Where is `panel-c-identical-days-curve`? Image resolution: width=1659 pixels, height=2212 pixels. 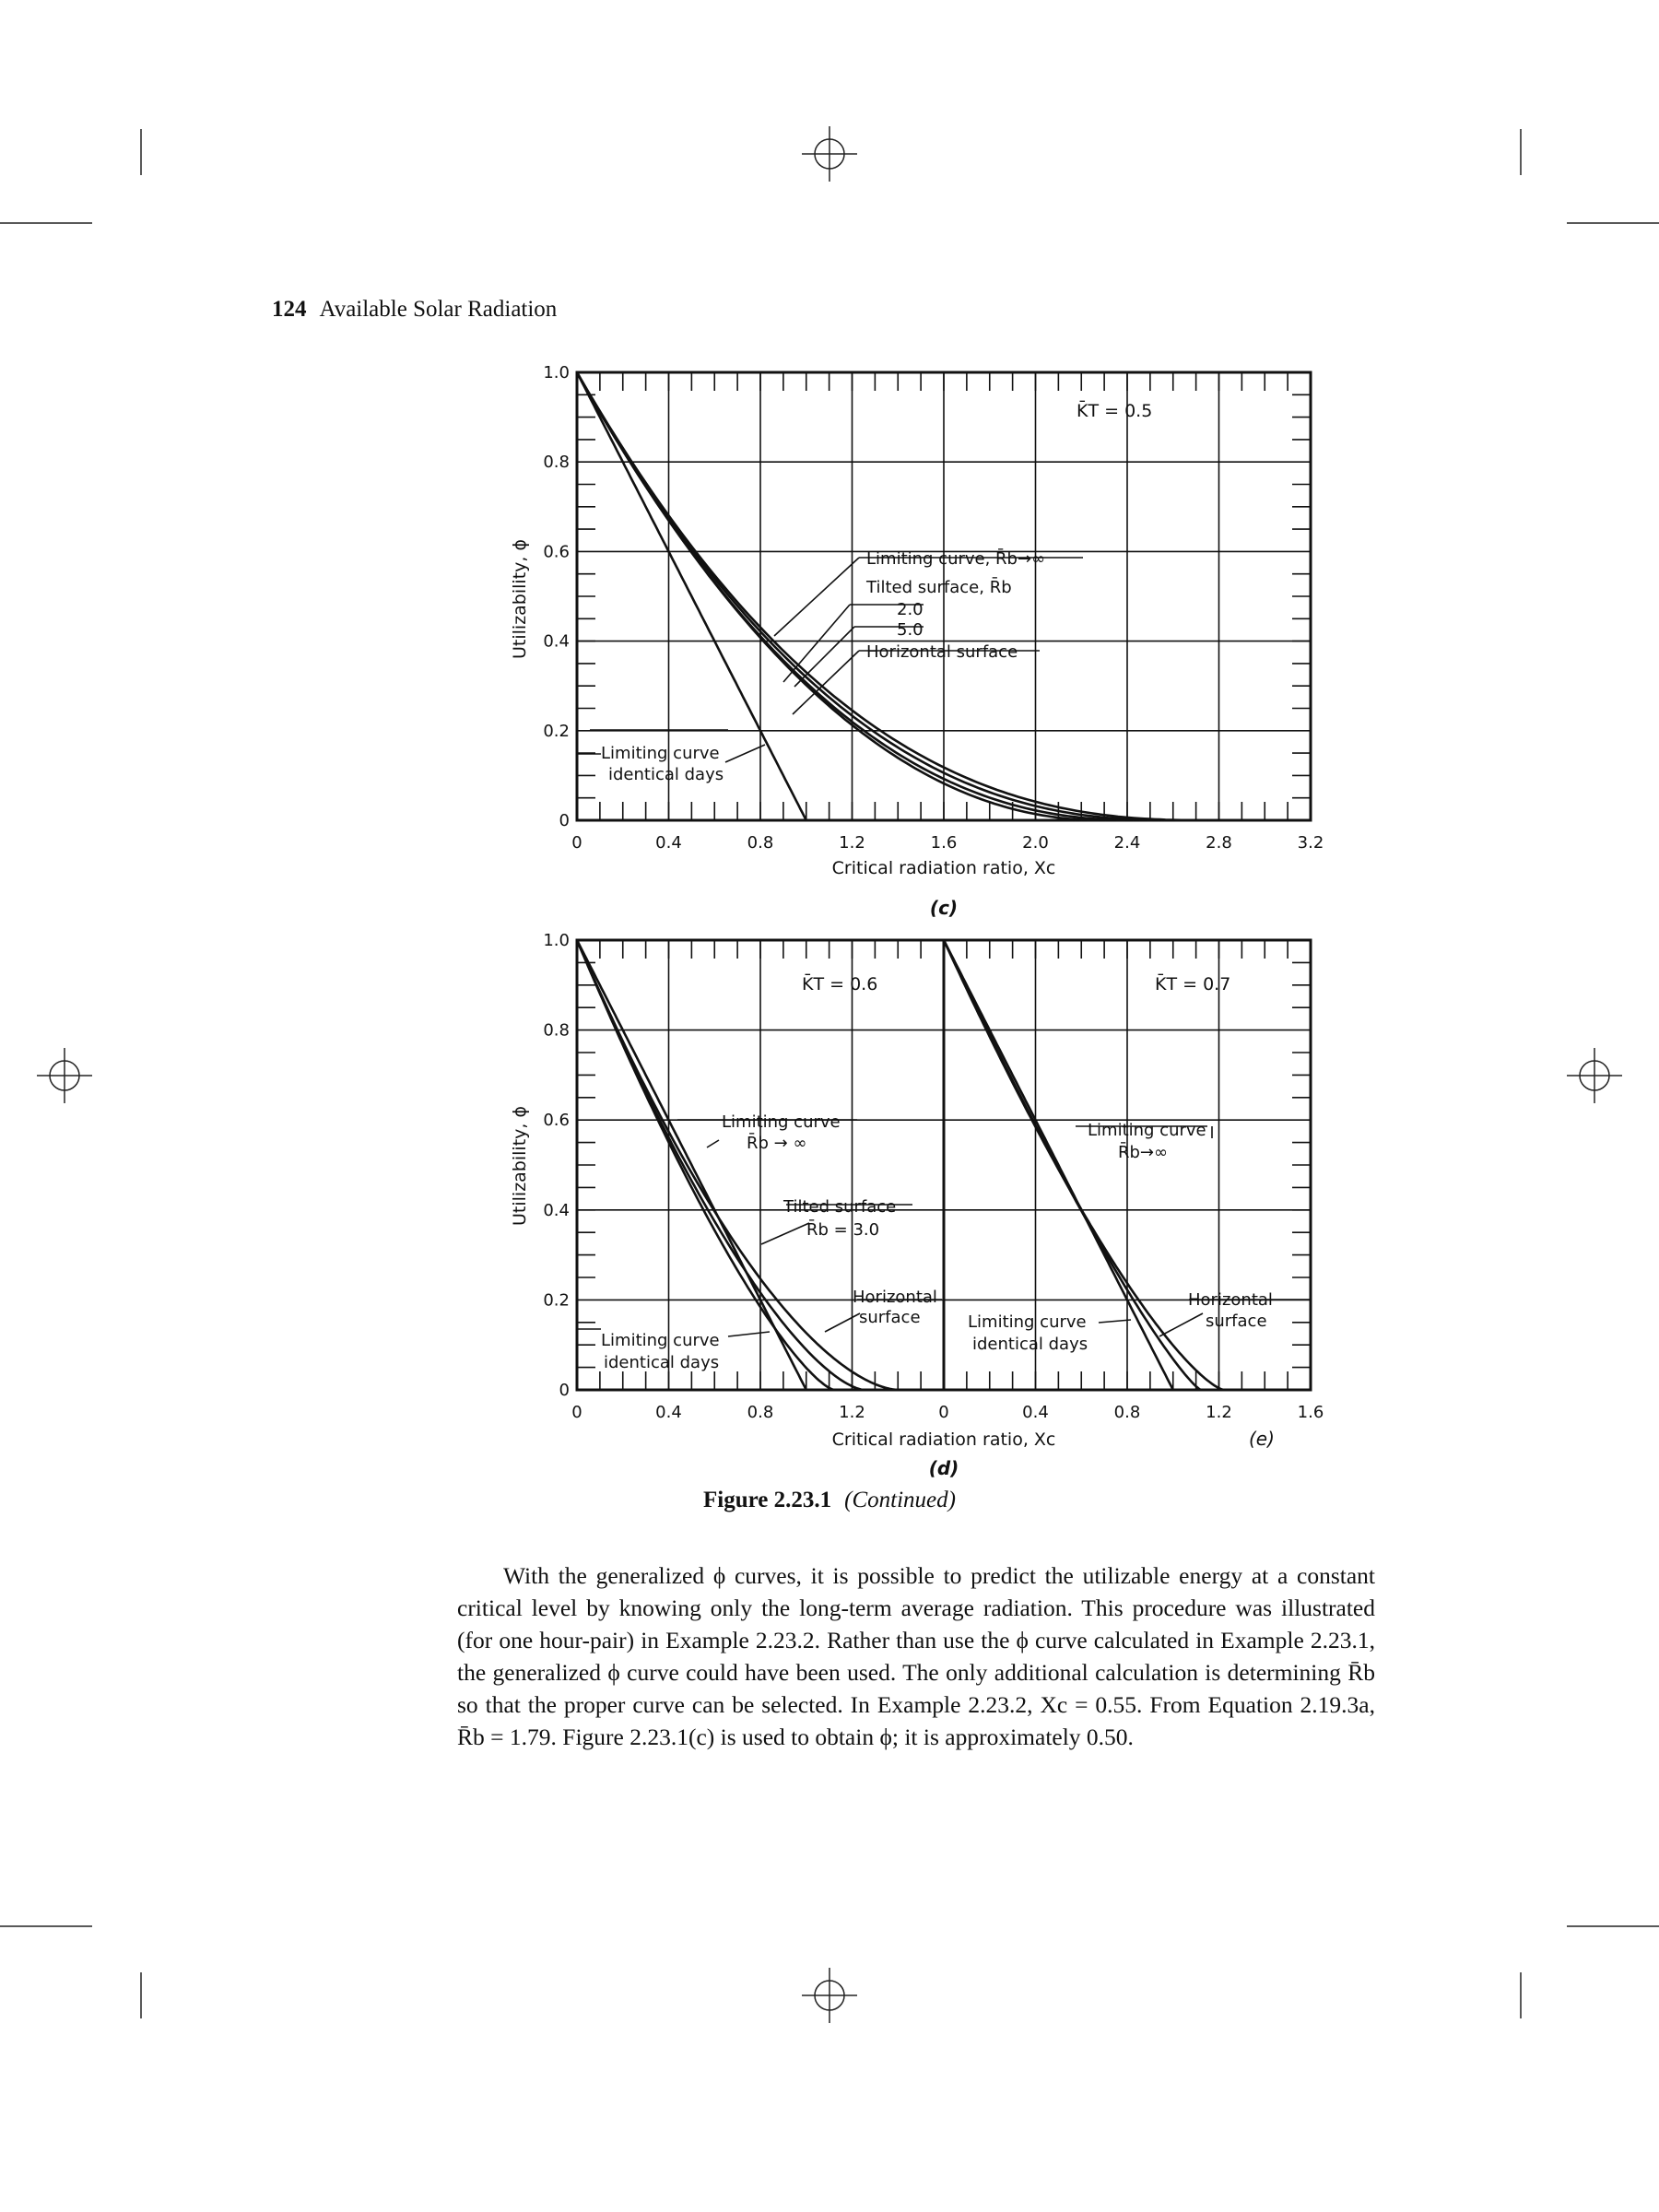
panel-c-identical-days-curve is located at coordinates (691, 596).